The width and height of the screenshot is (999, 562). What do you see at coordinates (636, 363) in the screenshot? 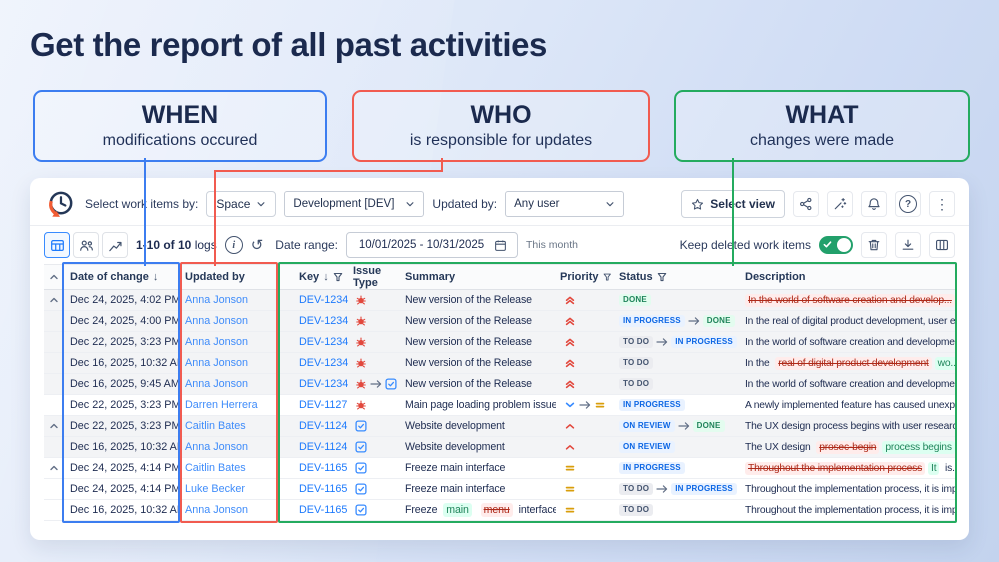
I see `status-badge: TO DO` at bounding box center [636, 363].